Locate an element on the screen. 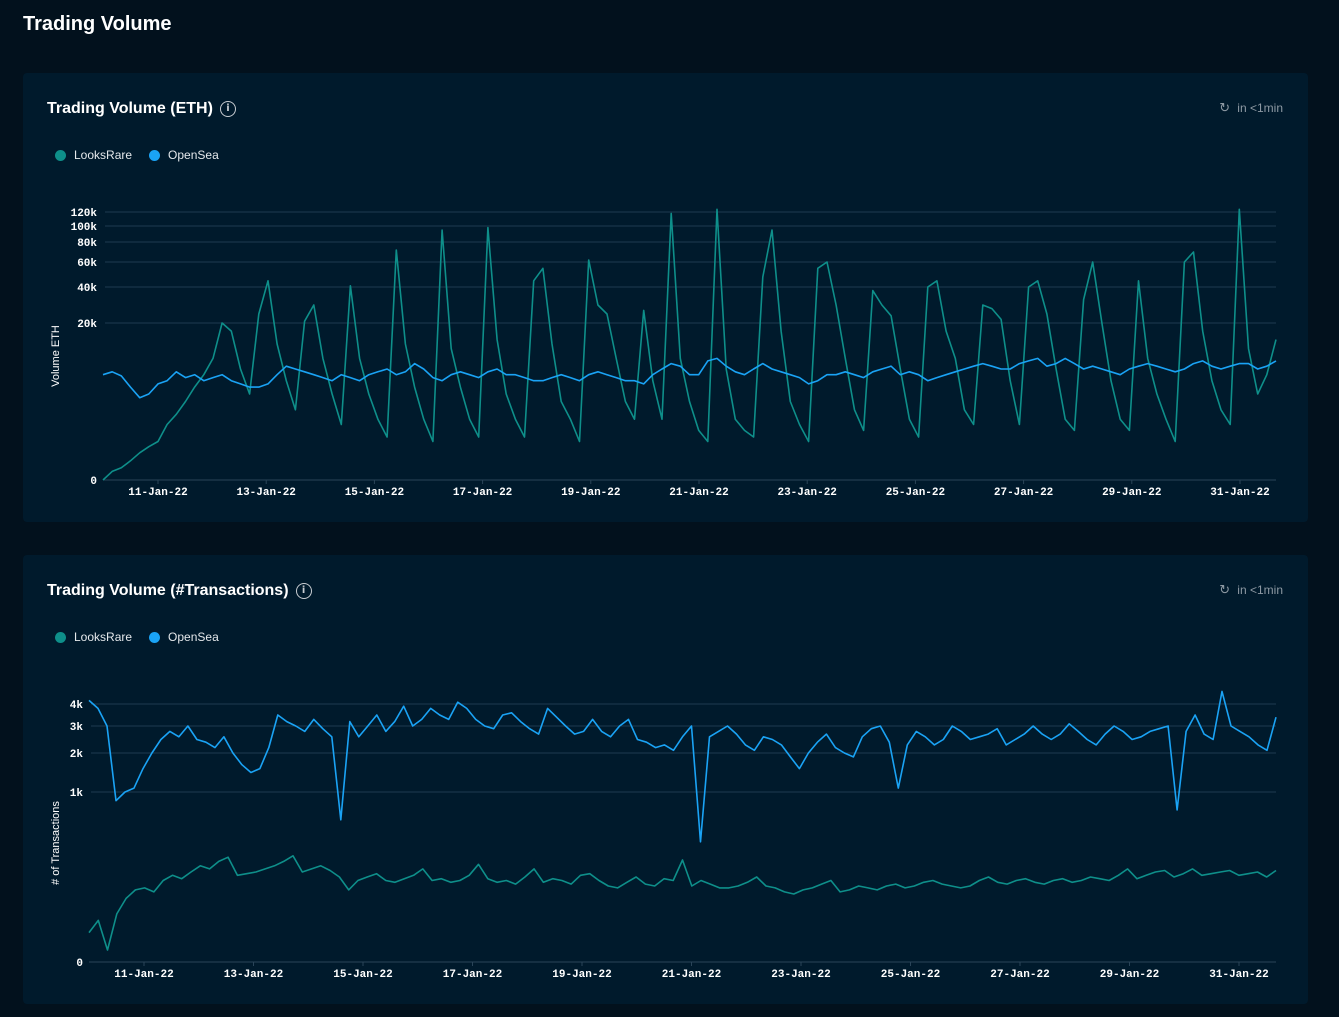  y-axis-label: # of Transactions is located at coordinates (56, 843).